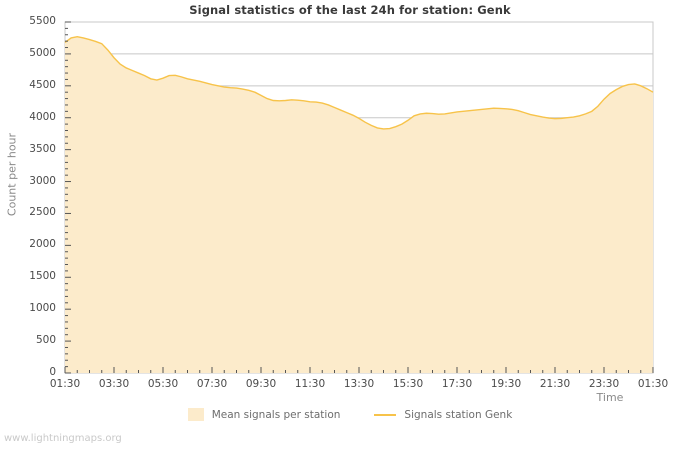 This screenshot has height=450, width=700. What do you see at coordinates (195, 414) in the screenshot?
I see `legend-area-swatch-icon` at bounding box center [195, 414].